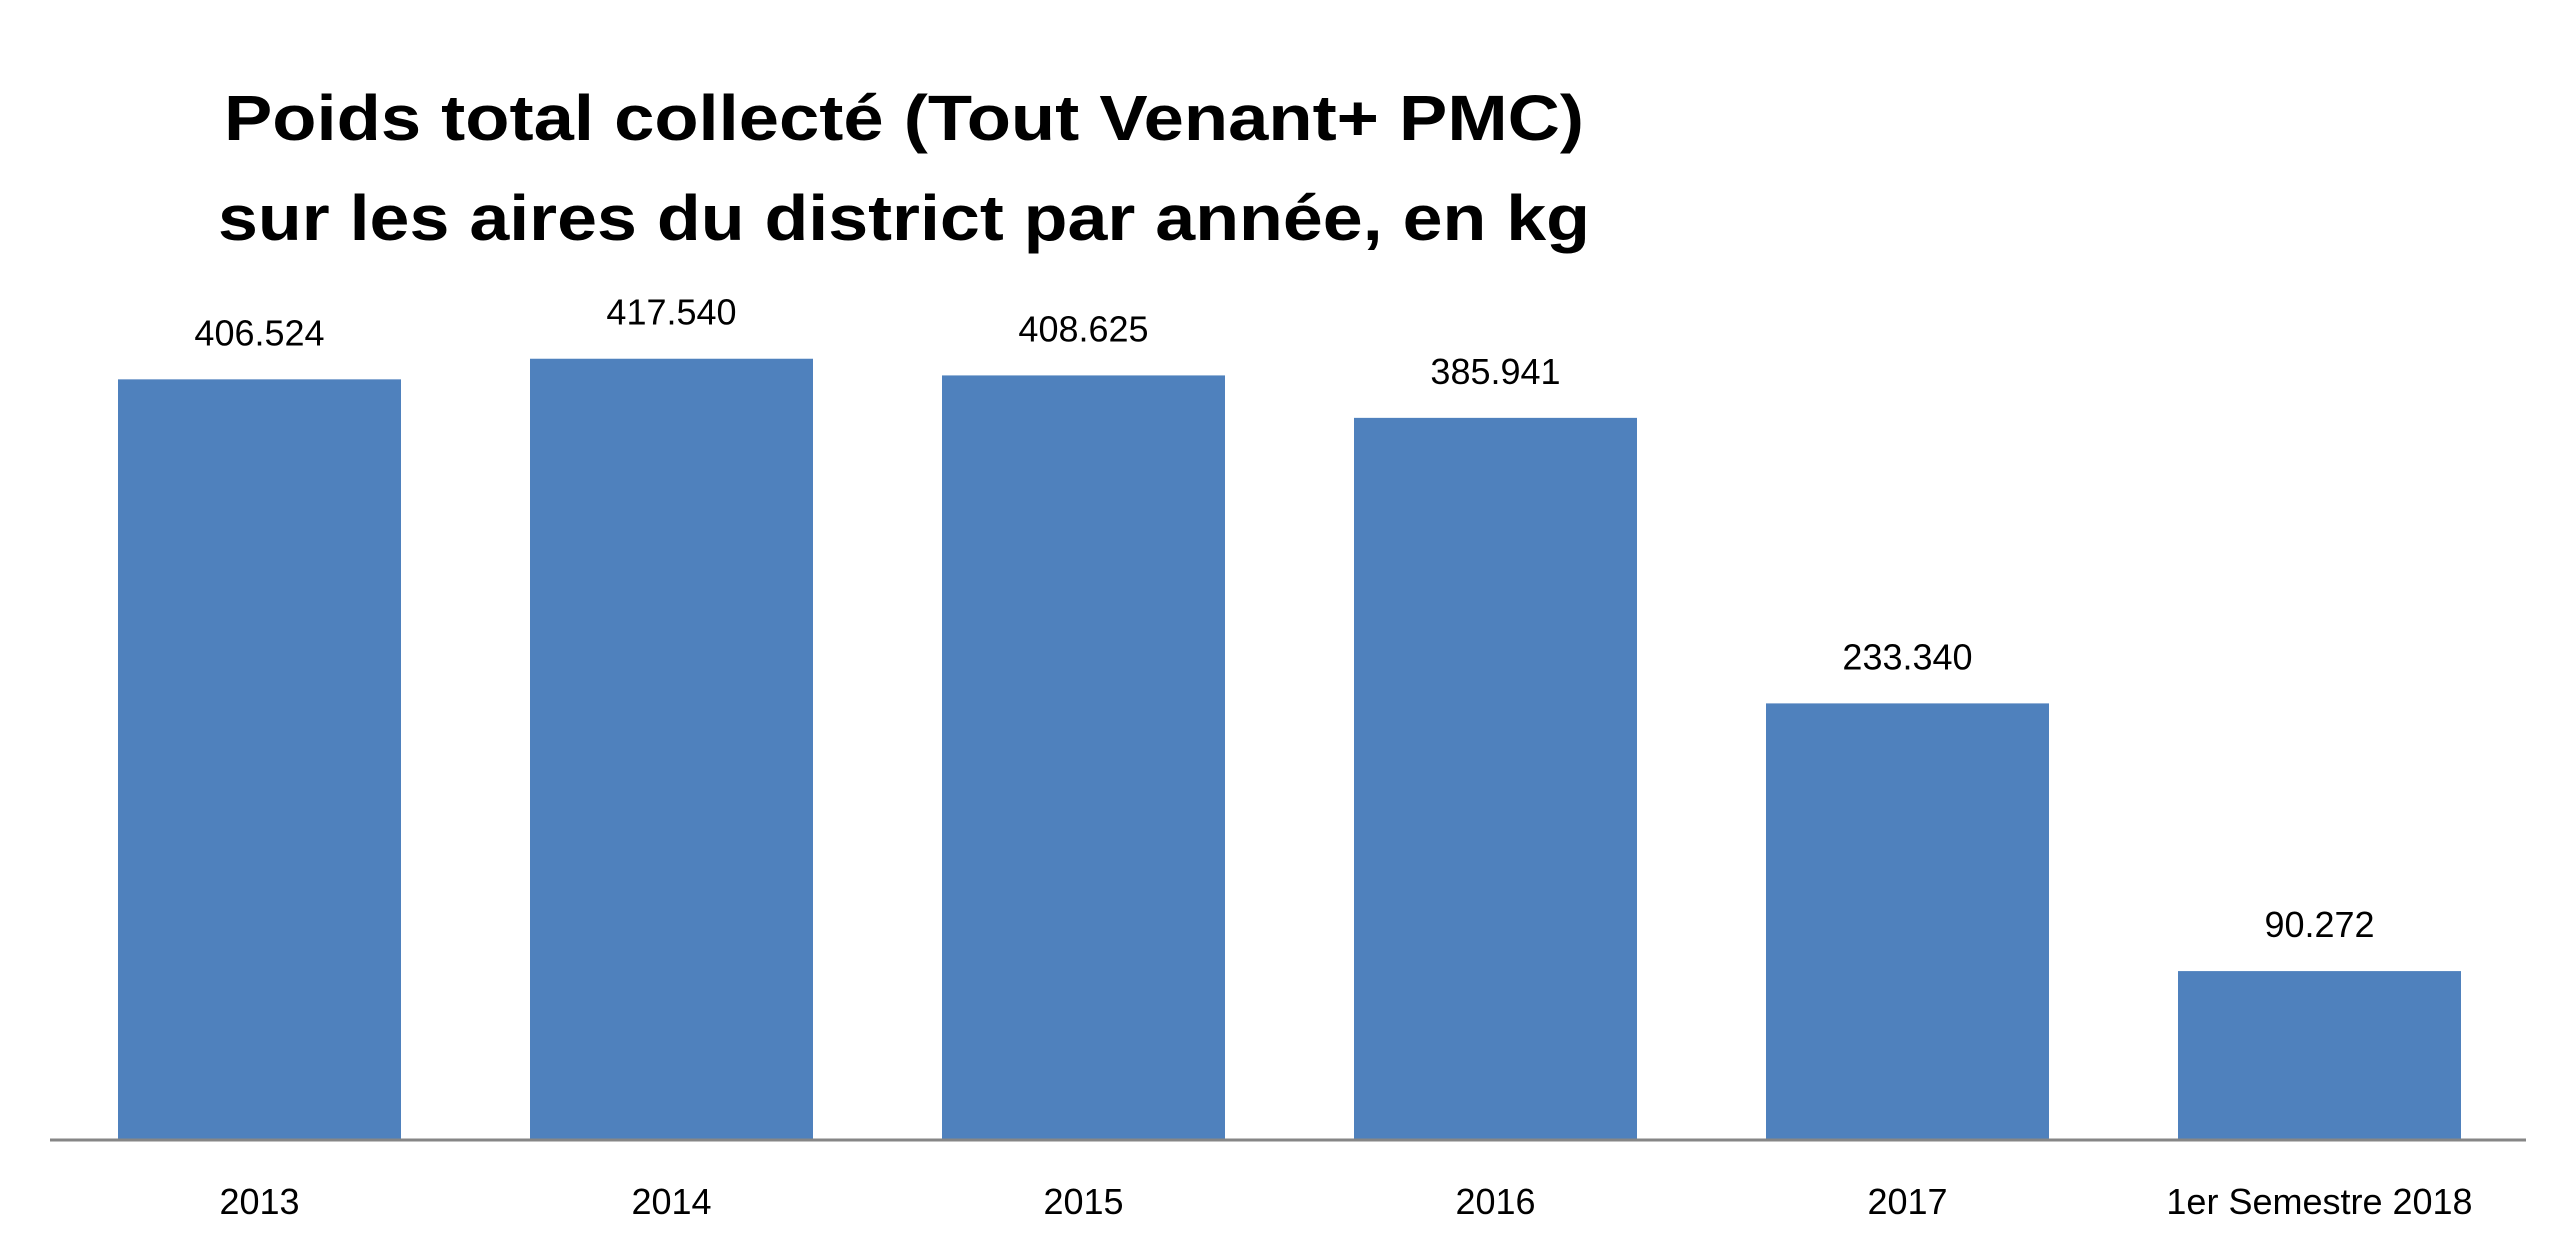 The width and height of the screenshot is (2576, 1256). Describe the element at coordinates (2319, 1055) in the screenshot. I see `bar-1er-semestre-2018` at that location.